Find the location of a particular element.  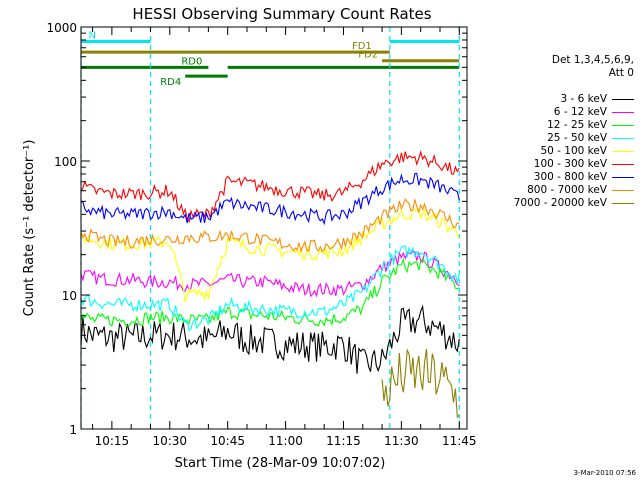

legend-item-label: 800 - 7000 keV is located at coordinates (567, 190).